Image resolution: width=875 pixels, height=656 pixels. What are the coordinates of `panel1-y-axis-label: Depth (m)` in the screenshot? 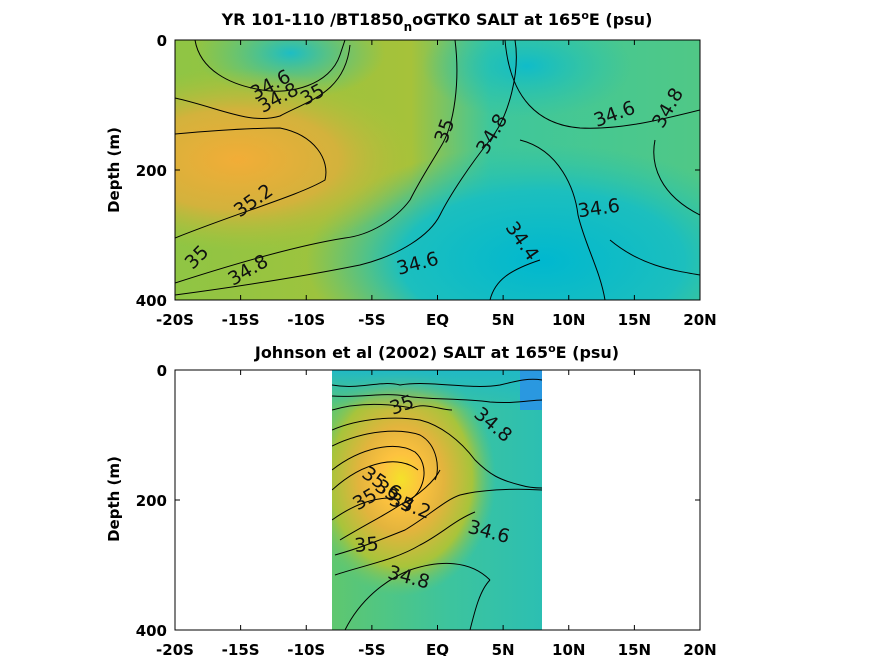 It's located at (114, 170).